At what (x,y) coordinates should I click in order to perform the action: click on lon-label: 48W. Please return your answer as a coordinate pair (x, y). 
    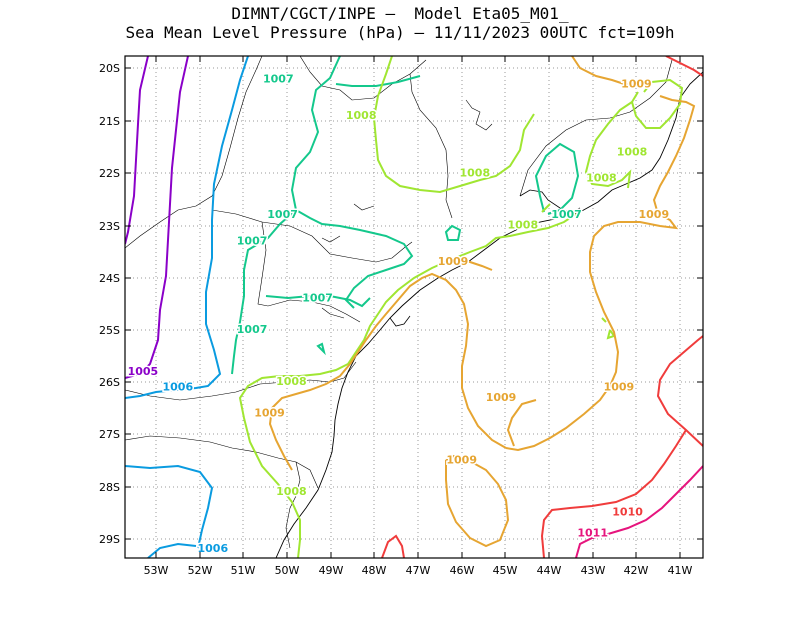
    Looking at the image, I should click on (374, 570).